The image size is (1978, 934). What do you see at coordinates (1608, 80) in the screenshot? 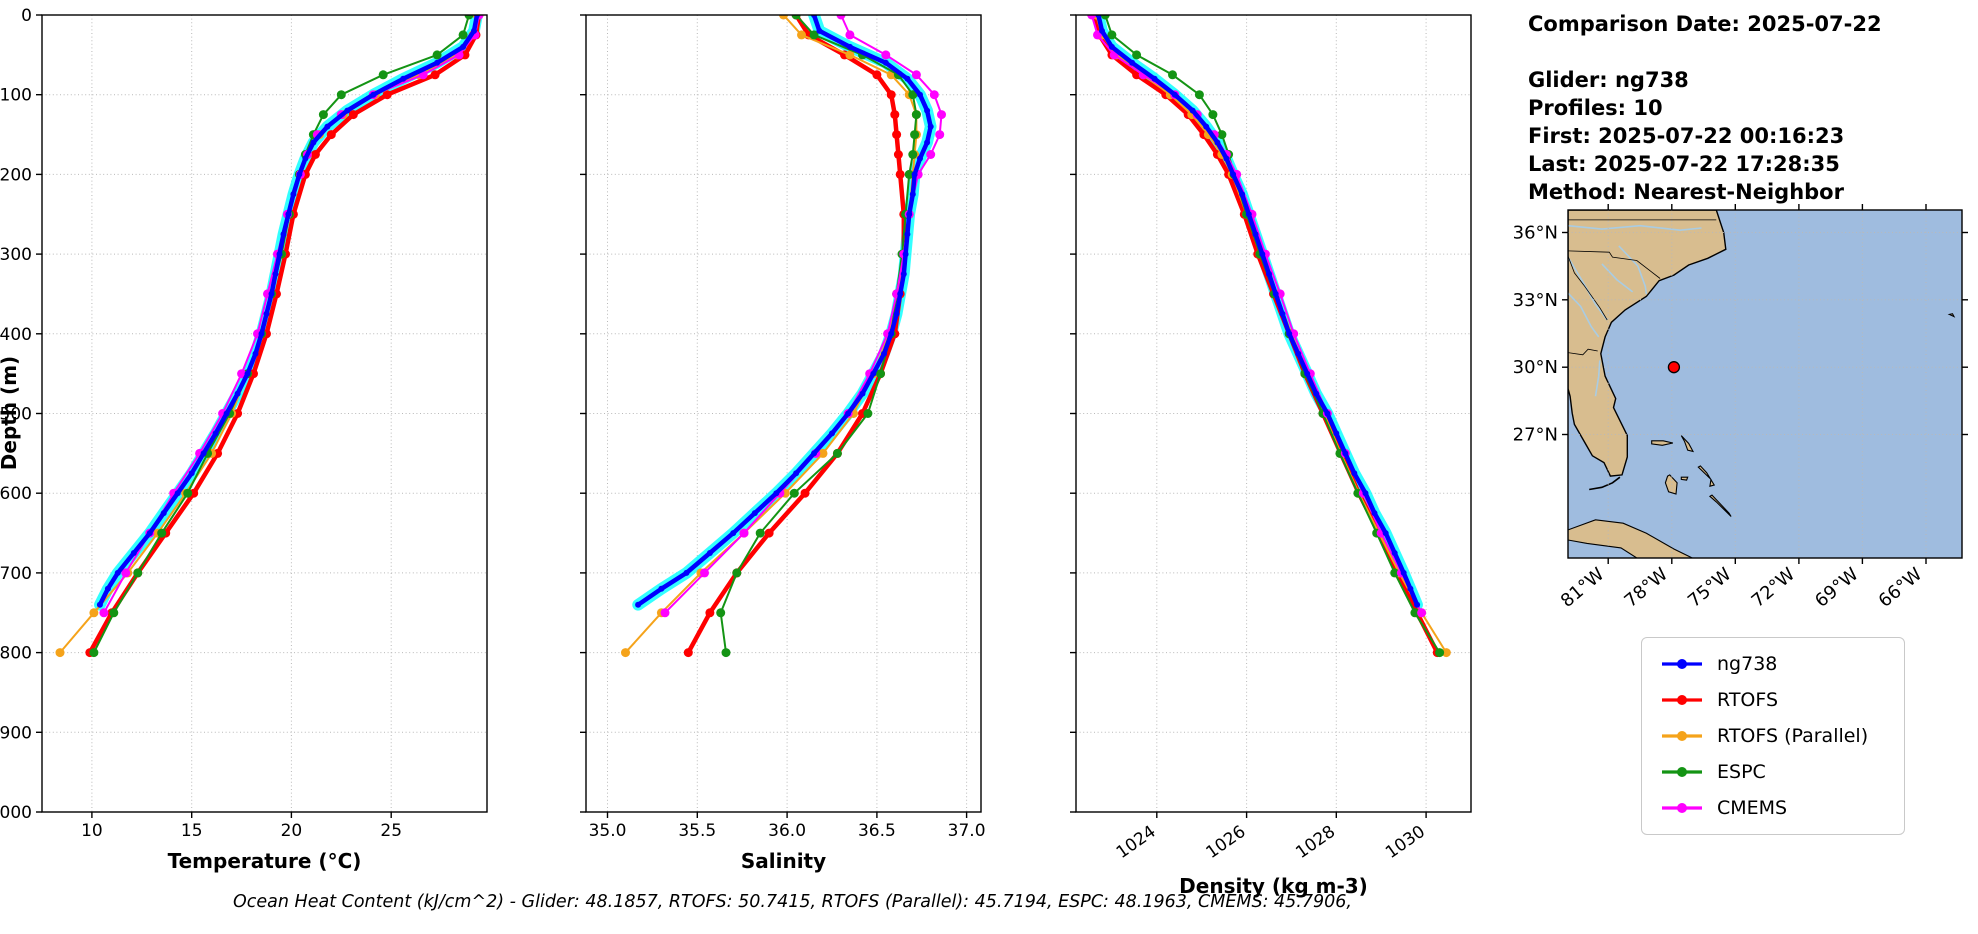
I see `glider-name-text: Glider: ng738` at bounding box center [1608, 80].